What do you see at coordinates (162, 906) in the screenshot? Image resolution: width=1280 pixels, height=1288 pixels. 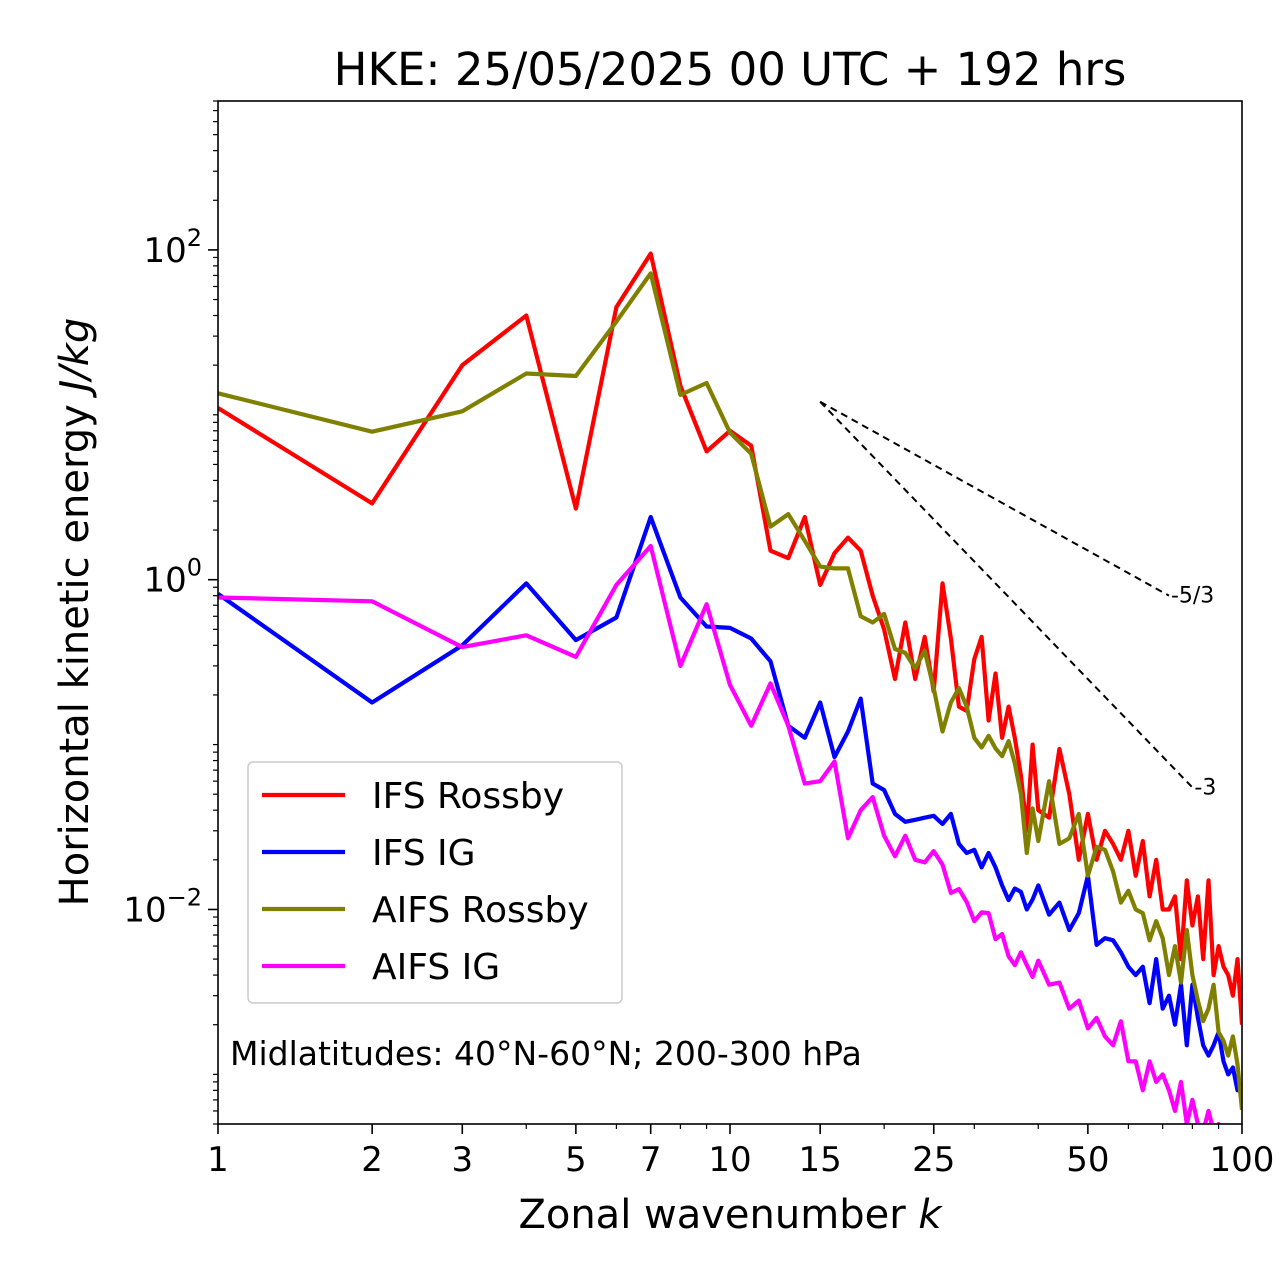 I see `y-tick-label: 10⁻²` at bounding box center [162, 906].